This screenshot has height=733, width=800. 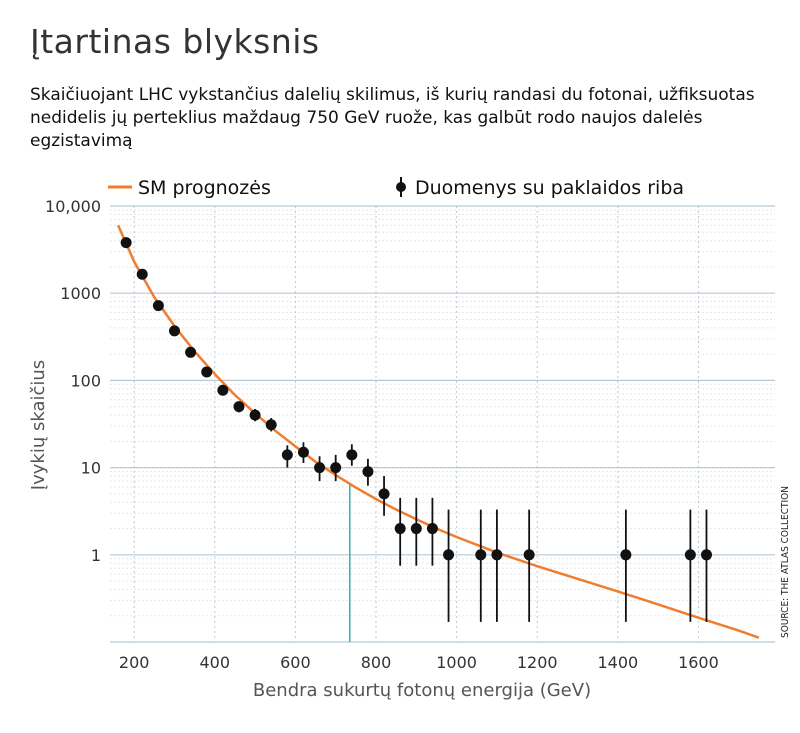 I want to click on x-tick-label: 1600, so click(x=698, y=662).